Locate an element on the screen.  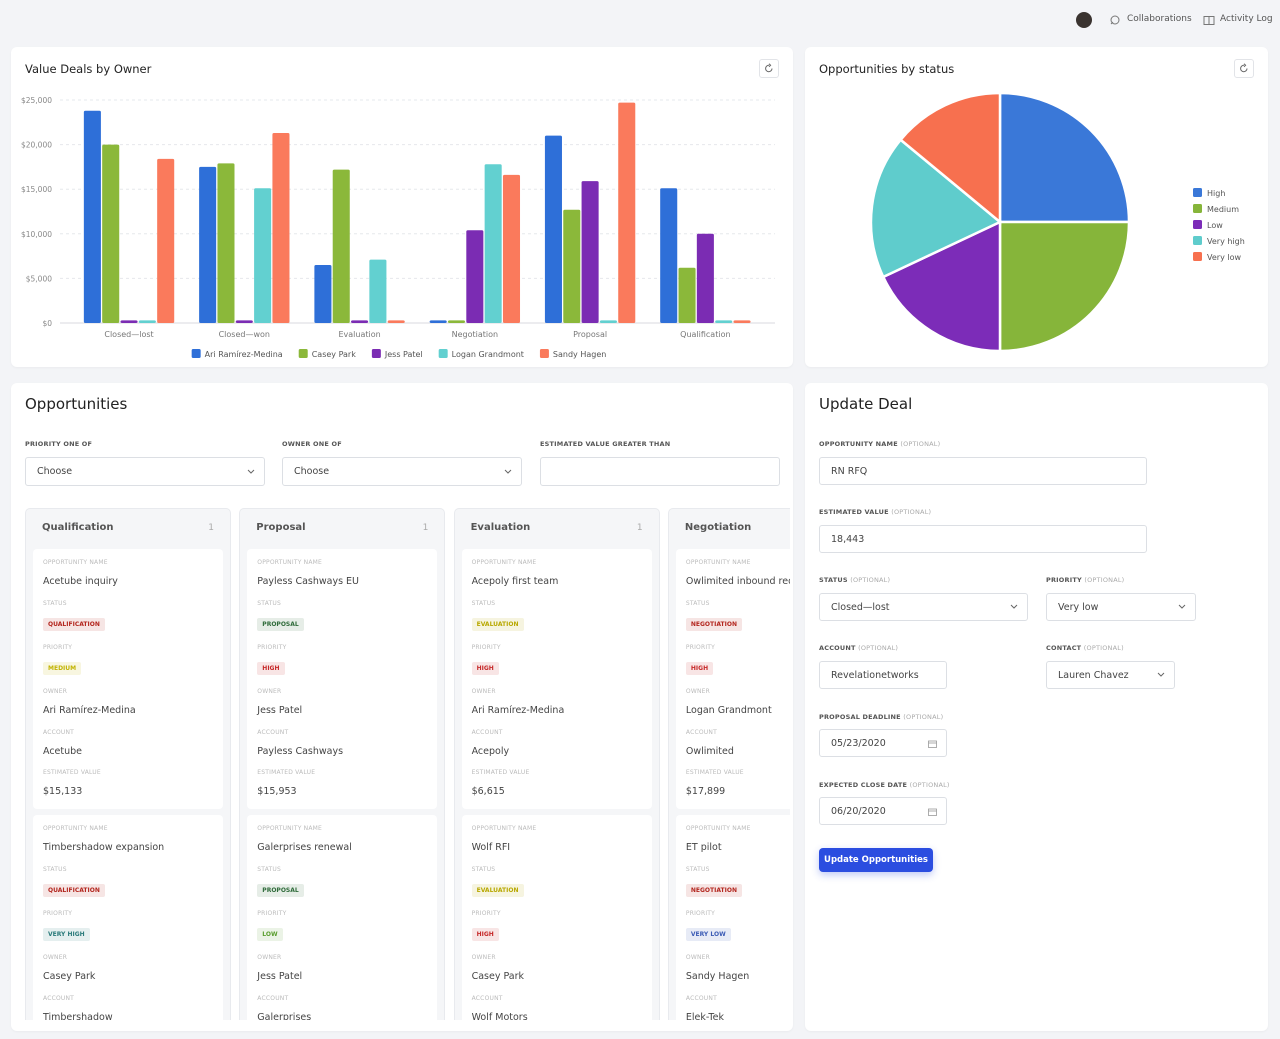
field-label: ESTIMATED VALUE is located at coordinates (286, 772).